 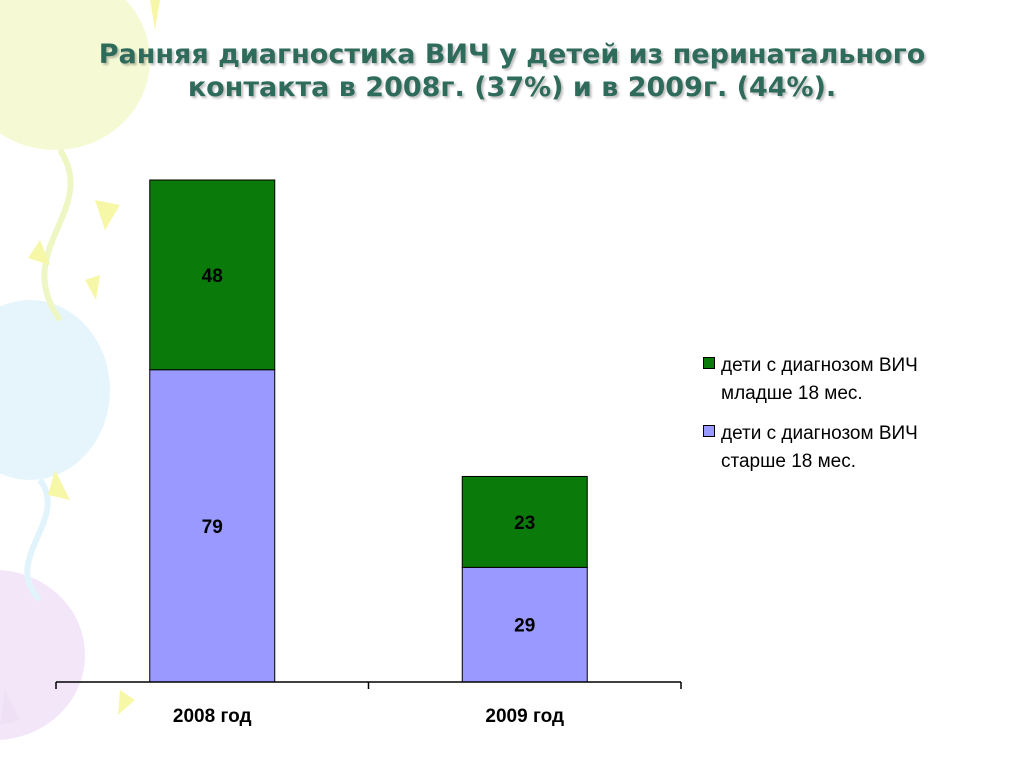 I want to click on balloon-yellow, so click(x=75, y=75).